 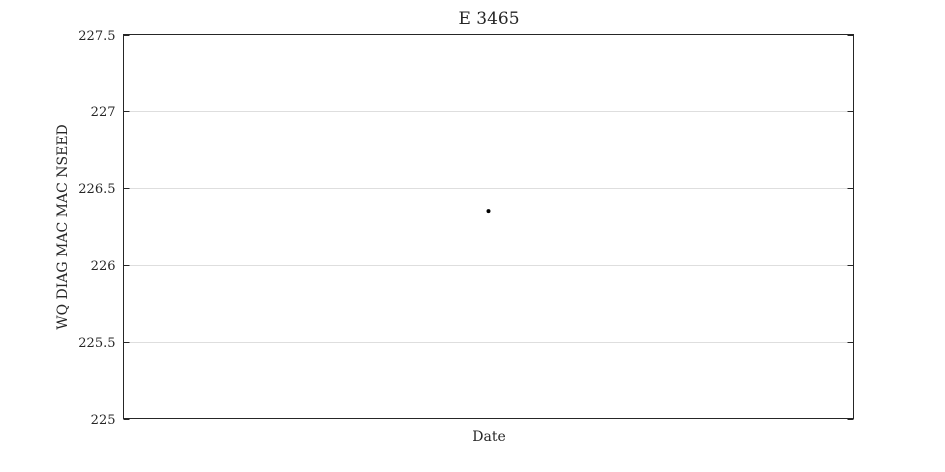 What do you see at coordinates (63, 227) in the screenshot?
I see `y-axis-label: WQ DIAG MAC MAC NSEED` at bounding box center [63, 227].